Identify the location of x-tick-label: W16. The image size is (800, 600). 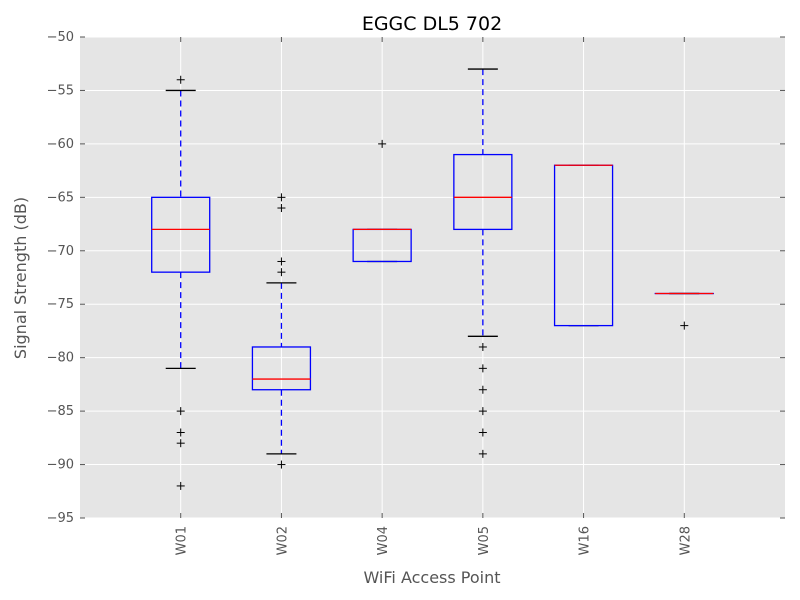
(585, 540).